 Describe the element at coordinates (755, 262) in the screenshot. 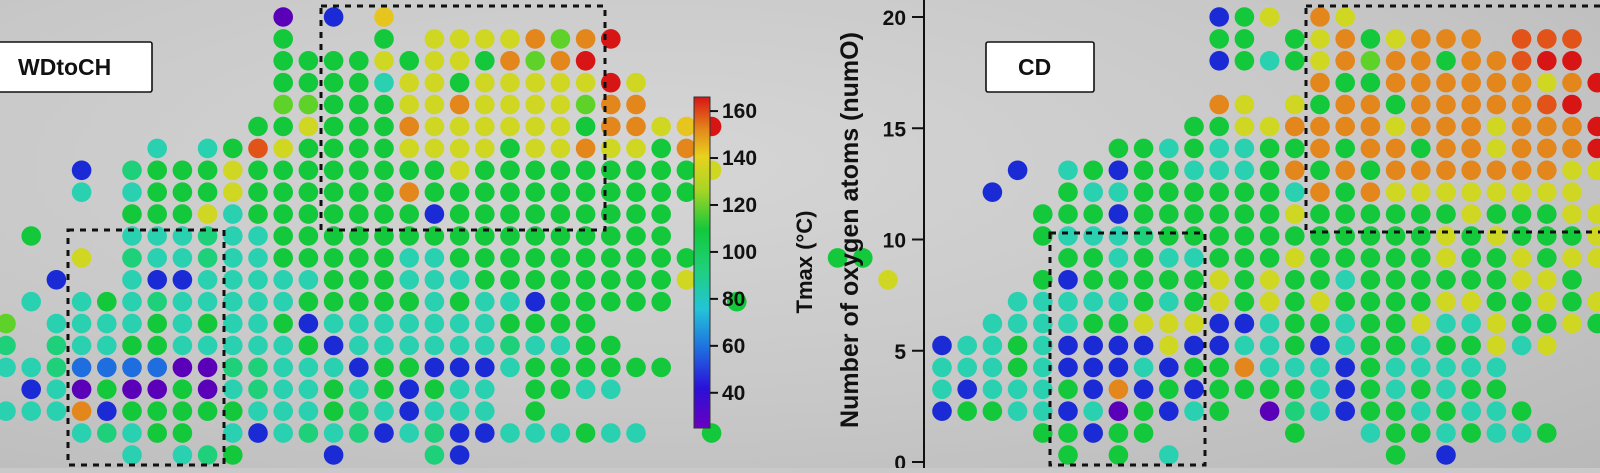

I see `colorbar: 40 60 80 100 120 140 160 Tmax (°C)` at that location.